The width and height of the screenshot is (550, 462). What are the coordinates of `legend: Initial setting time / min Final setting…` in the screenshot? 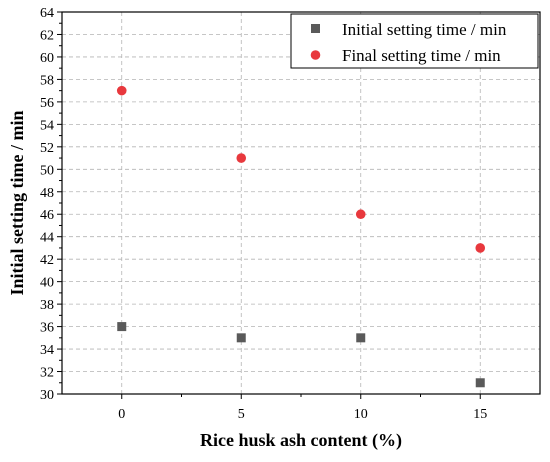 It's located at (414, 41).